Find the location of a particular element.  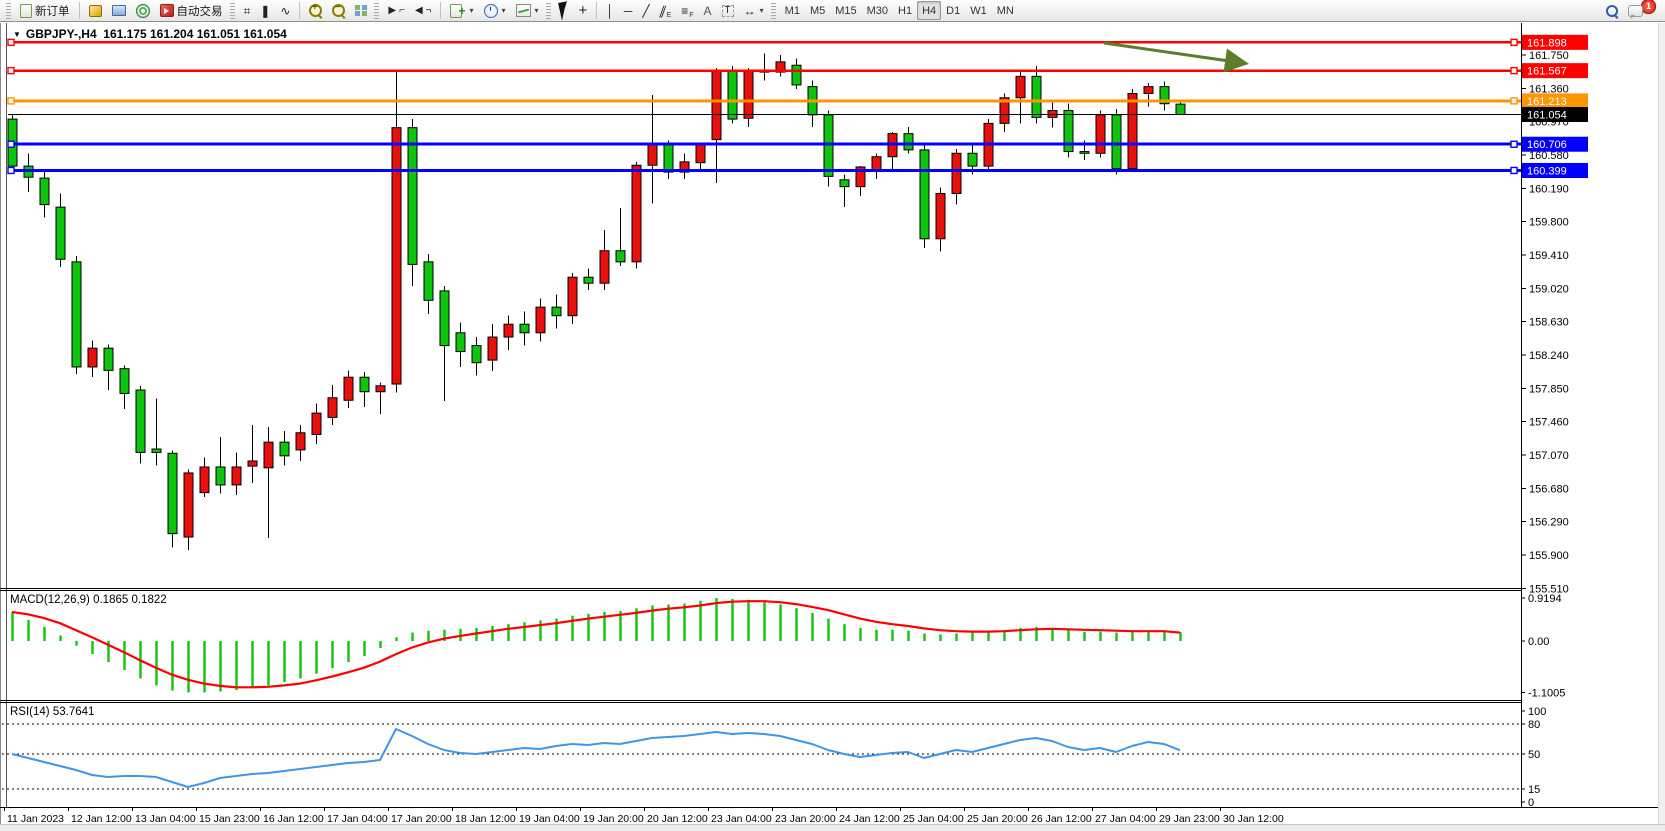

timeframe-h1: H1 is located at coordinates (905, 10).